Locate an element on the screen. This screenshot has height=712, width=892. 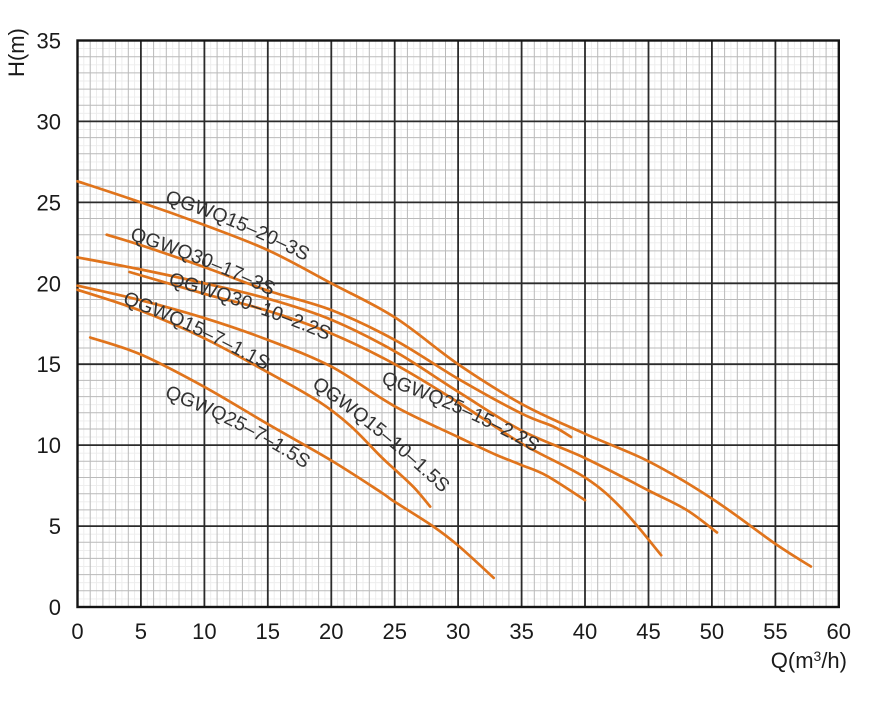
svg-text: Q(m3/h) is located at coordinates (809, 660).